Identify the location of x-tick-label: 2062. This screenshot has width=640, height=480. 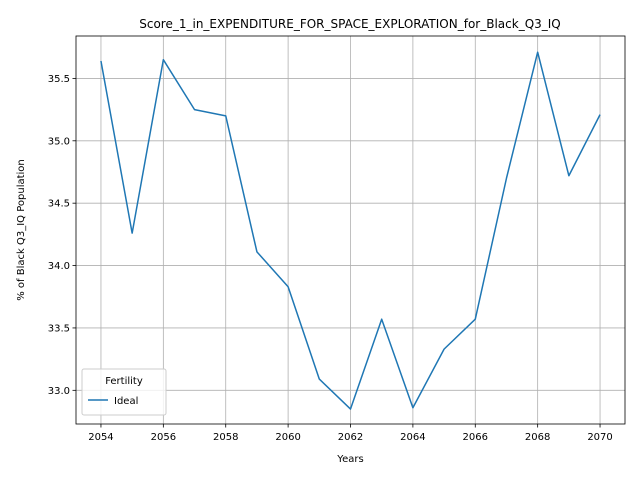
(350, 437).